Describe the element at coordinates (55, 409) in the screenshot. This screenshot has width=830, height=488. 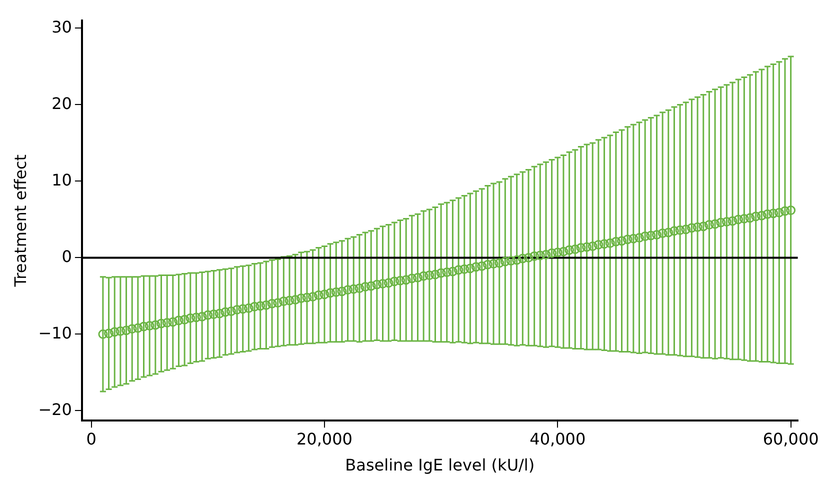
I see `y-tick-label: −20` at that location.